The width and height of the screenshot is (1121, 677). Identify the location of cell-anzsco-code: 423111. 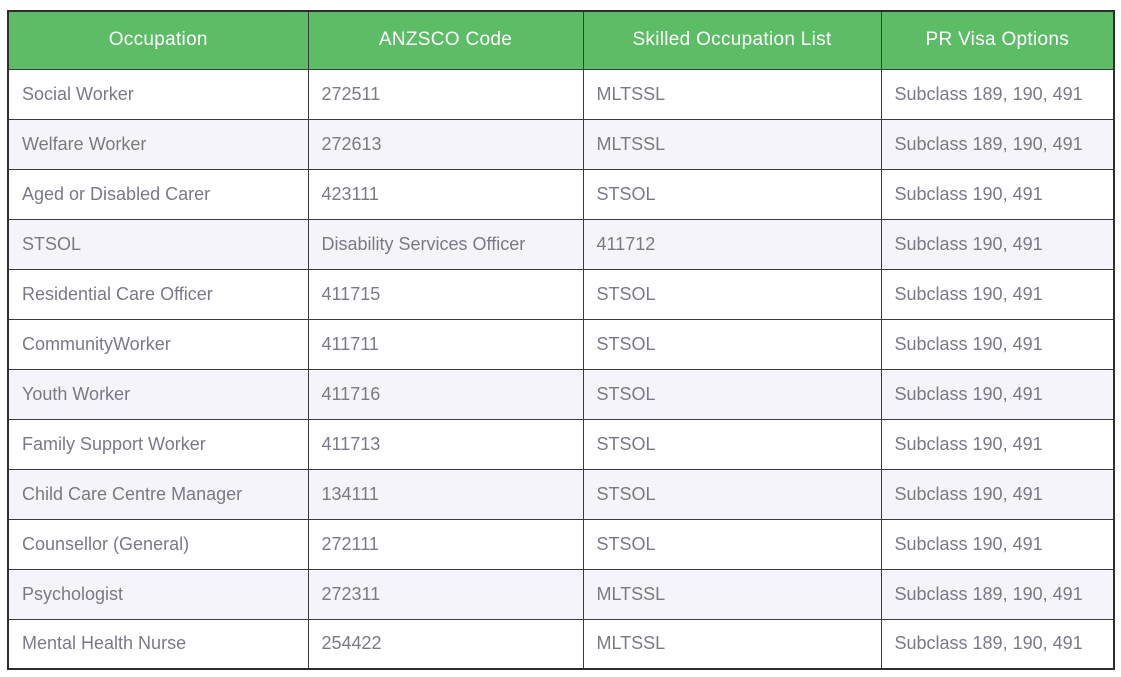
(445, 194).